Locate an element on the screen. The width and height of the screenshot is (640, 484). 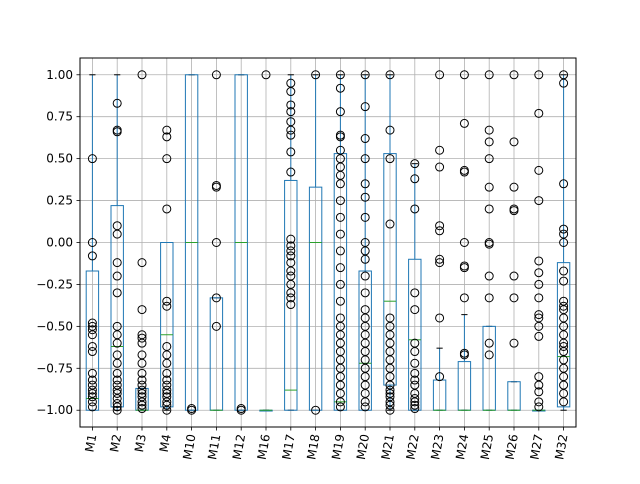
x-tick-label: M27 is located at coordinates (537, 447).